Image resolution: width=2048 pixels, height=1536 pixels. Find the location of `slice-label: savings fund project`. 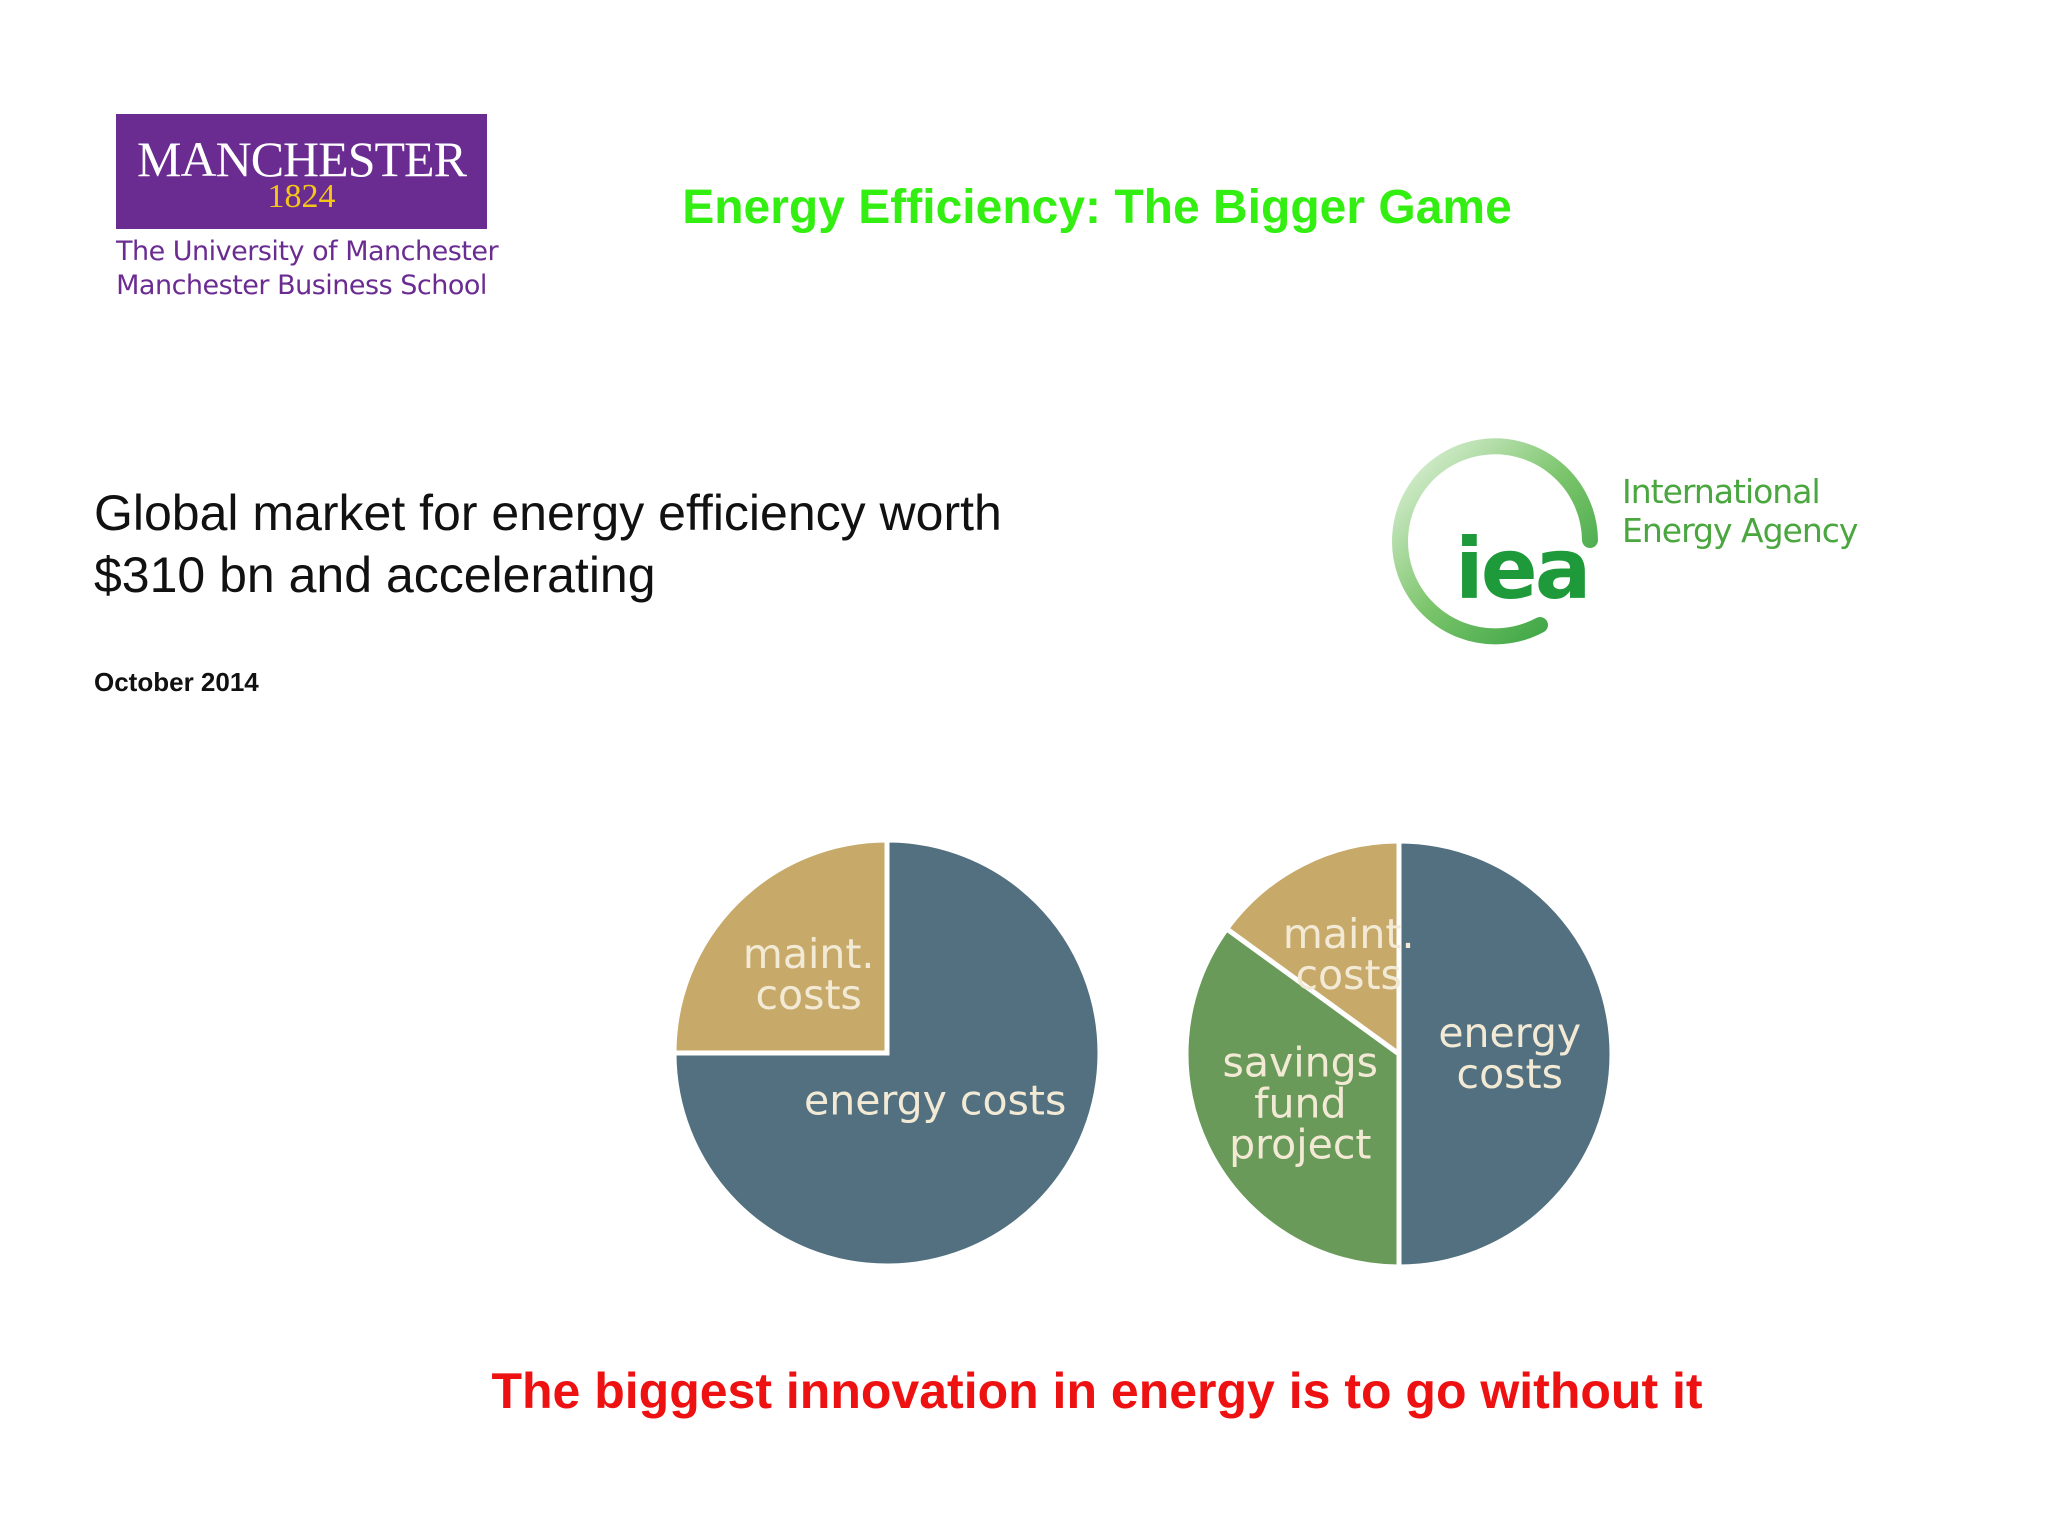

slice-label: savings fund project is located at coordinates (1300, 1103).